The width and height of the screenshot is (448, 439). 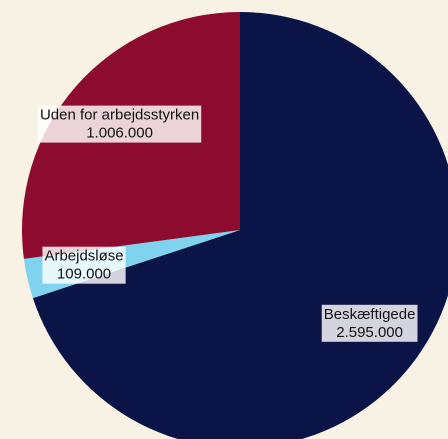 I want to click on value-label: 109.000, so click(x=84, y=274).